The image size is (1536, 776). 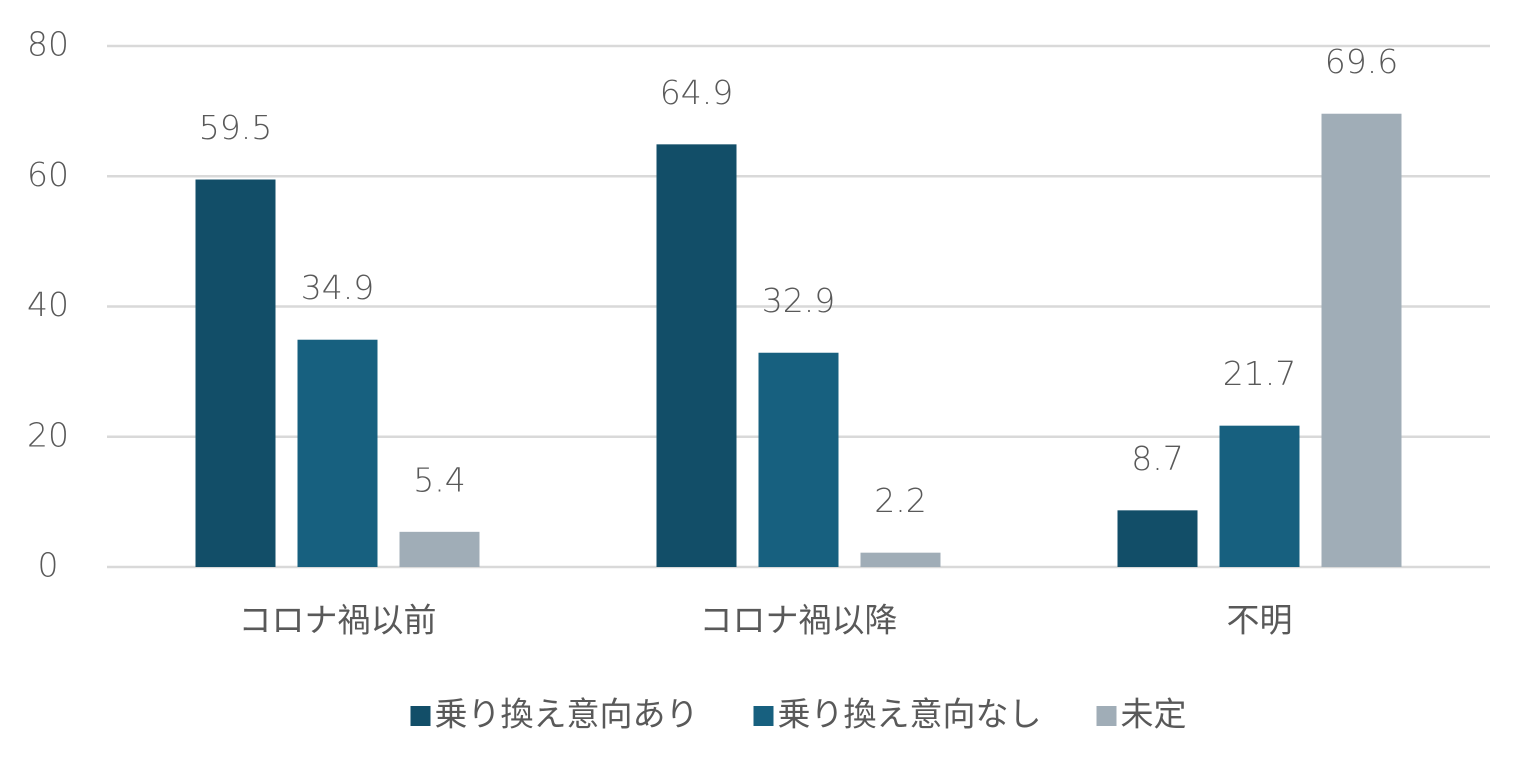 What do you see at coordinates (910, 714) in the screenshot?
I see `legend-label: 乗り換え意向なし` at bounding box center [910, 714].